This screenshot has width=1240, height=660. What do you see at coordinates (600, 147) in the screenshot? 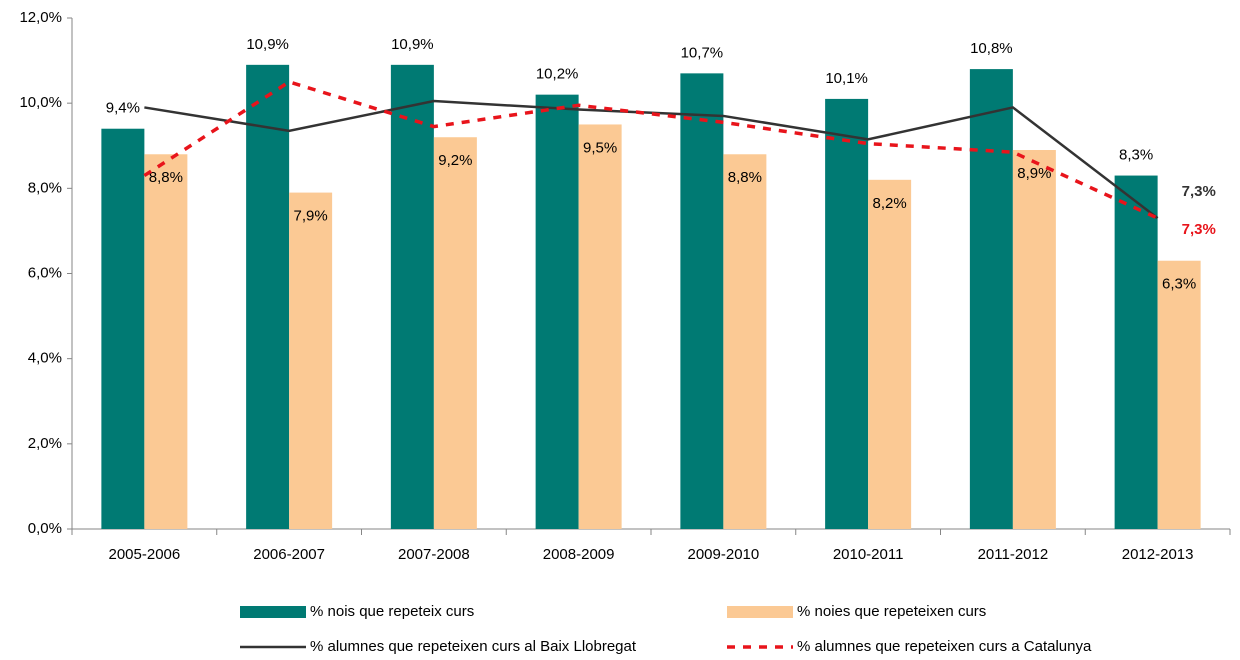
I see `bar-value-label: 9,5%` at bounding box center [600, 147].